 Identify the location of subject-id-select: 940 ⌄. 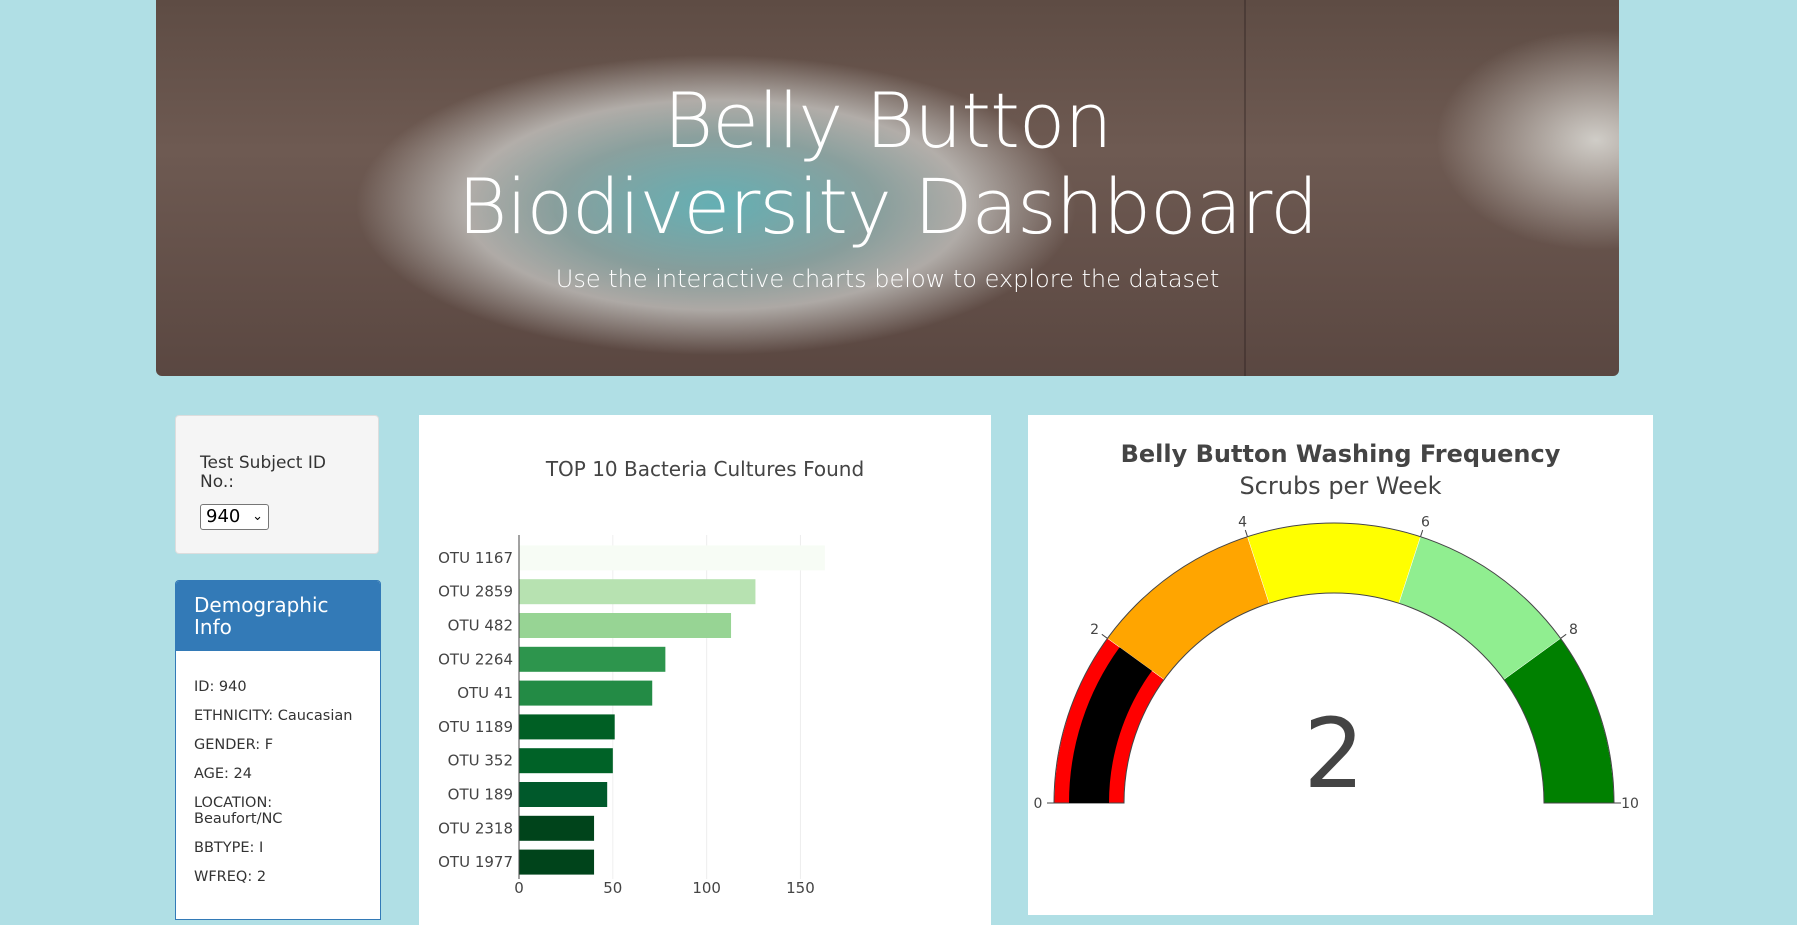
(234, 517).